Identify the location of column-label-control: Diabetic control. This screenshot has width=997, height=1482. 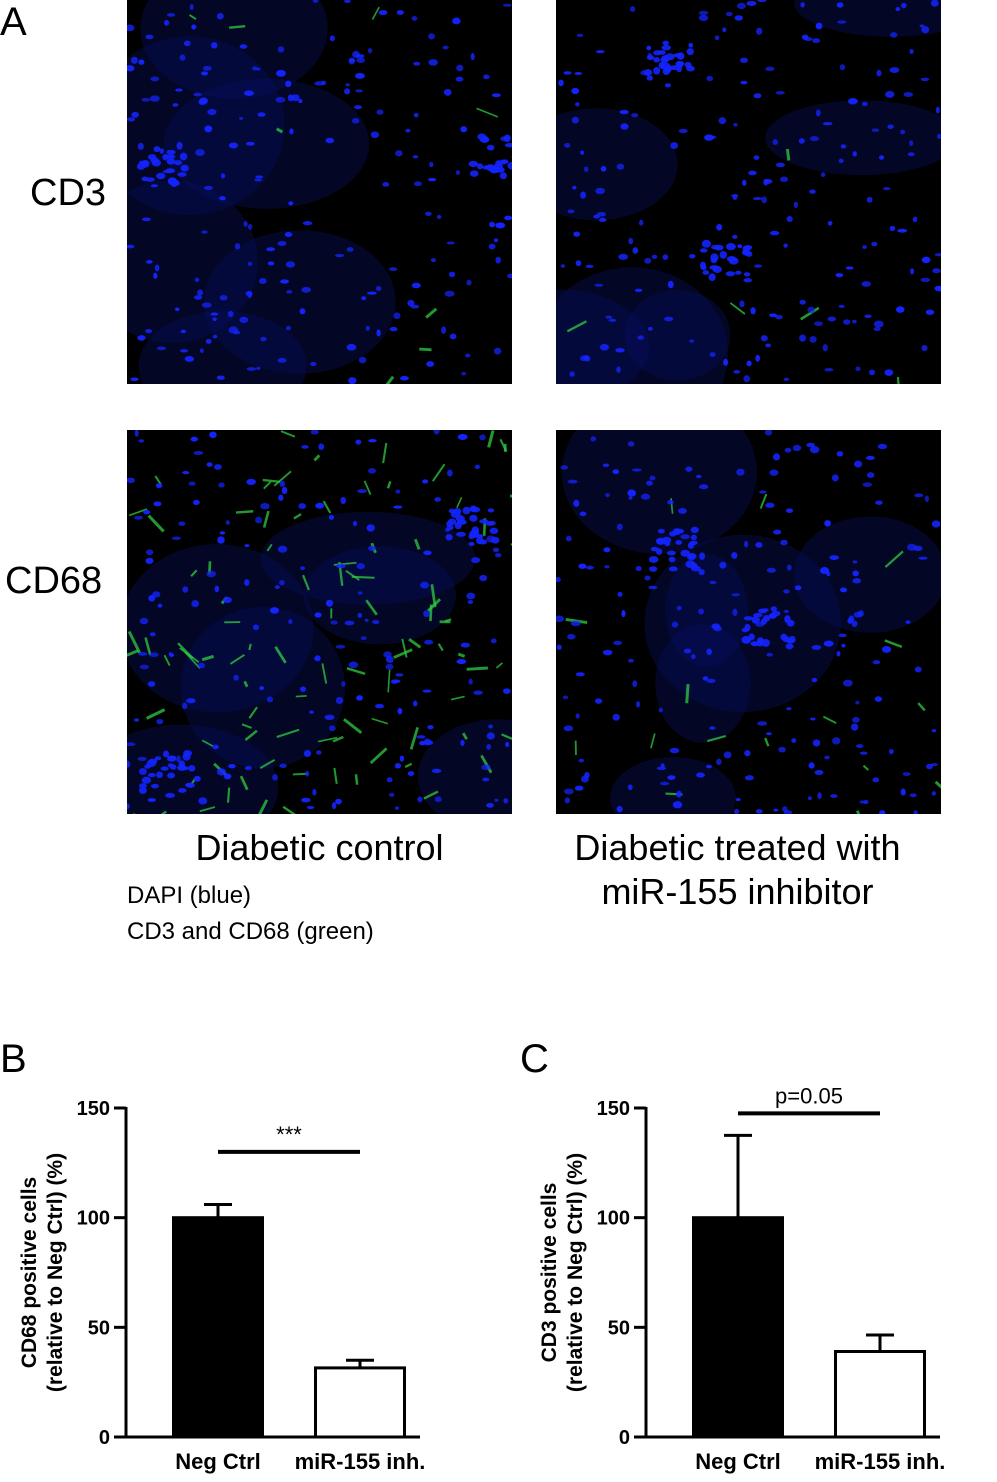
(319, 847).